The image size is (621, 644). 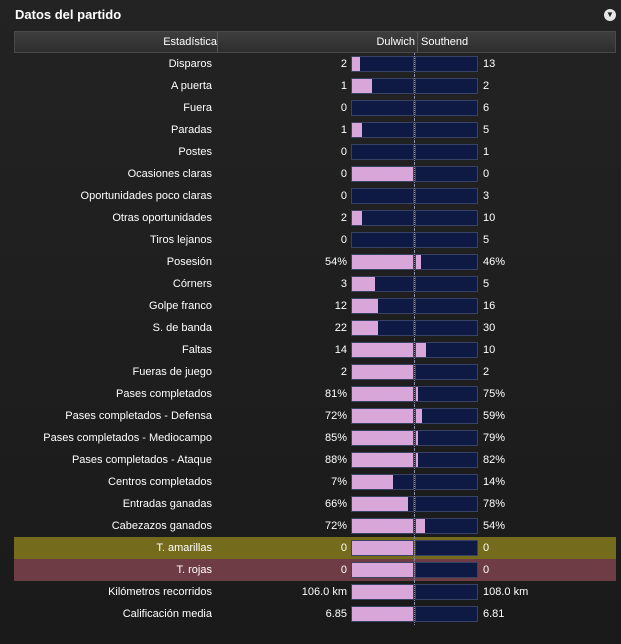 I want to click on home-value: 7%, so click(x=339, y=482).